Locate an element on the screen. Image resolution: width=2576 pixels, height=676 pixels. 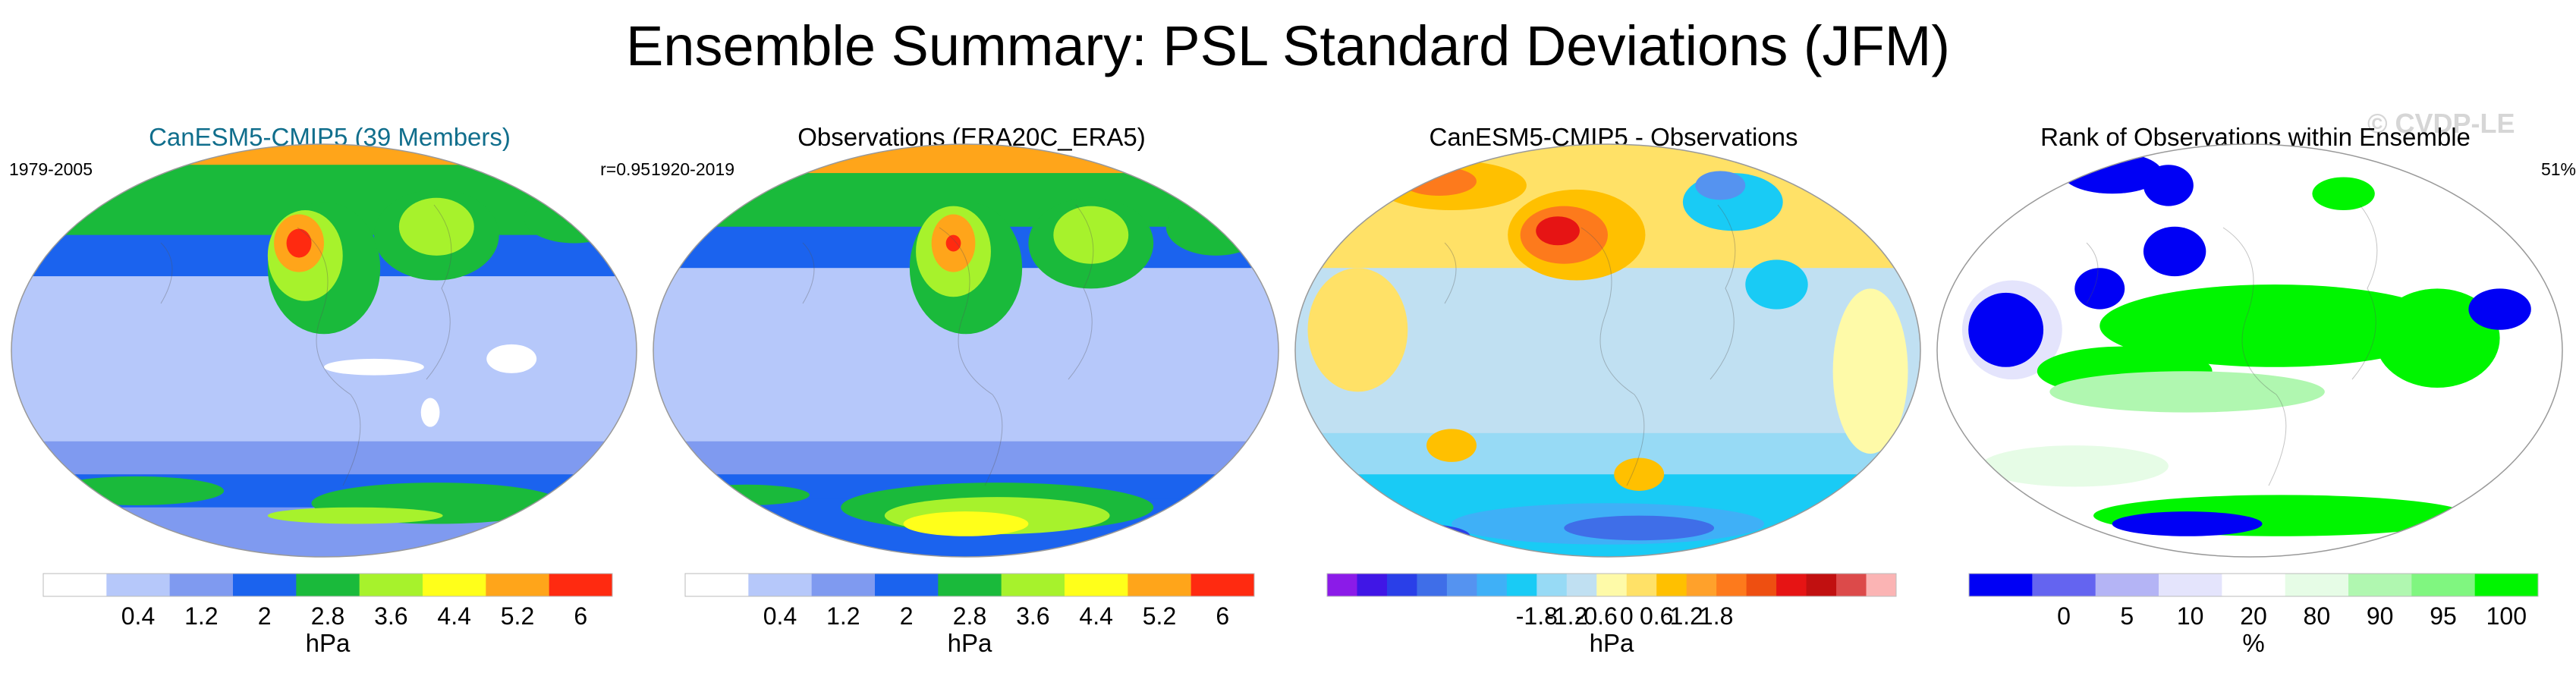
colorbar-tick-label: 90 is located at coordinates (2380, 616).